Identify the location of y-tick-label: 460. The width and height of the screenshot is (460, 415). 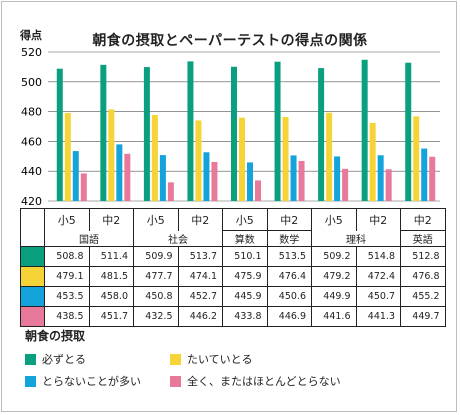
(31, 141).